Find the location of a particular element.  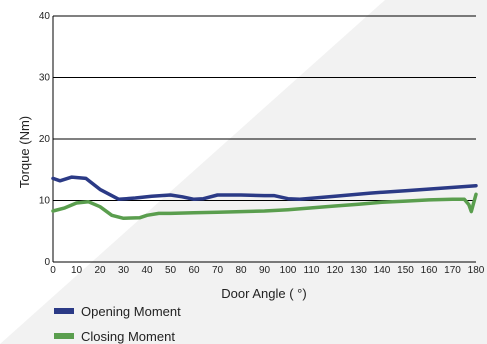

x-tick-label-0: 0 is located at coordinates (53, 270).